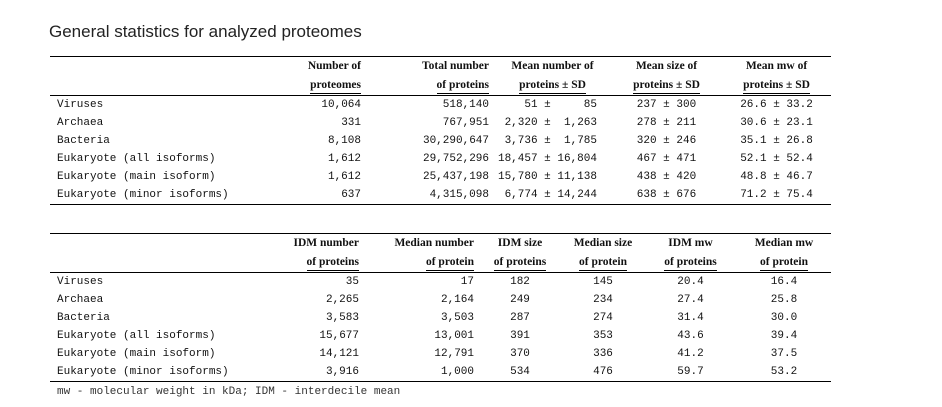  I want to click on mean-number-cell: 2,320 ± 1,263, so click(550, 123).